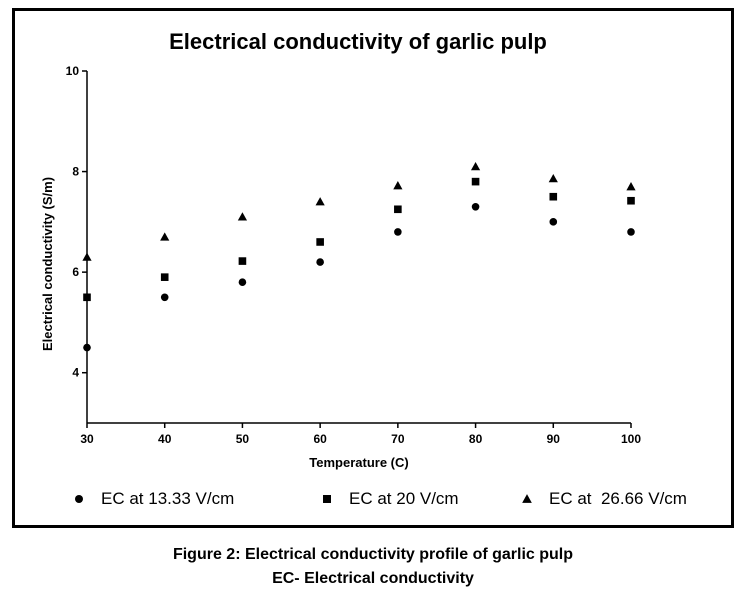  I want to click on x-tick-label: 60, so click(320, 439).